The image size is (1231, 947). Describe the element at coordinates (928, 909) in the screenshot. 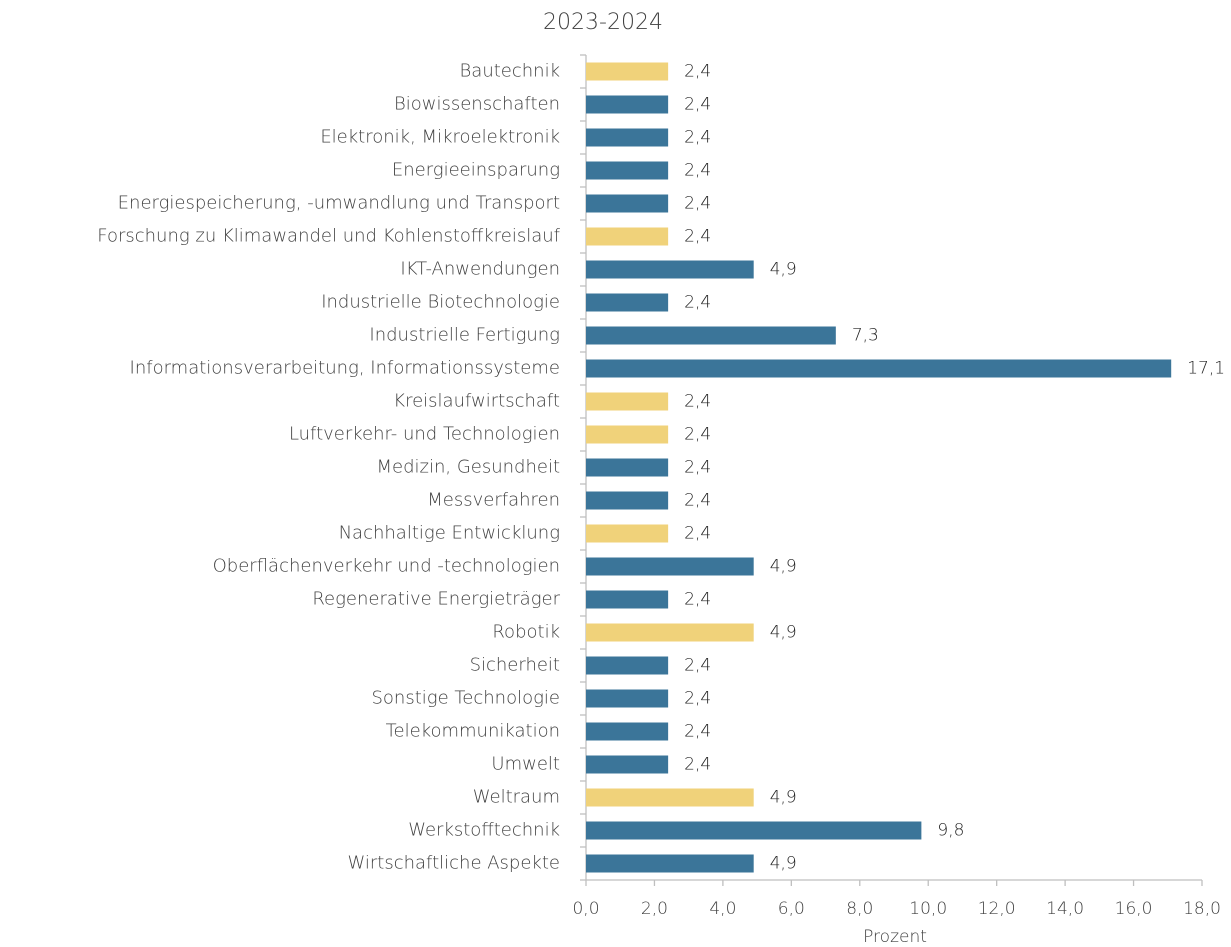

I see `x-tick-label: 10,0` at that location.